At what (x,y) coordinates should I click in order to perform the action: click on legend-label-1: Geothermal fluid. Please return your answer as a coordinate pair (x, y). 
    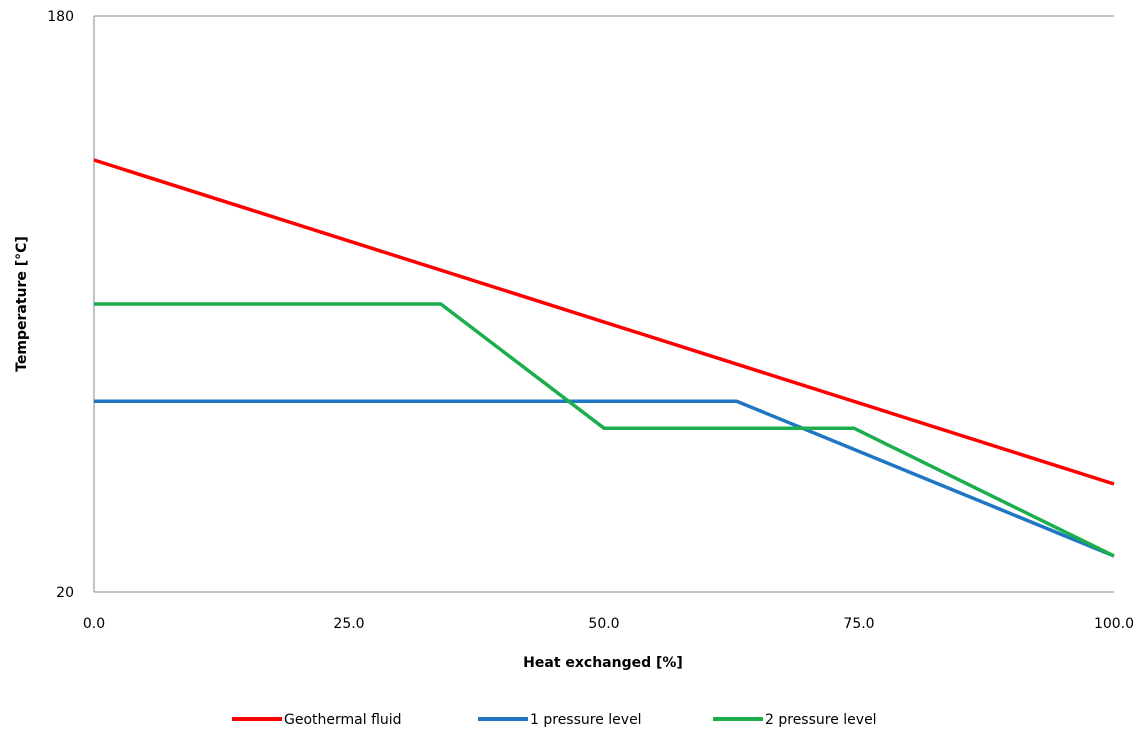
    Looking at the image, I should click on (343, 720).